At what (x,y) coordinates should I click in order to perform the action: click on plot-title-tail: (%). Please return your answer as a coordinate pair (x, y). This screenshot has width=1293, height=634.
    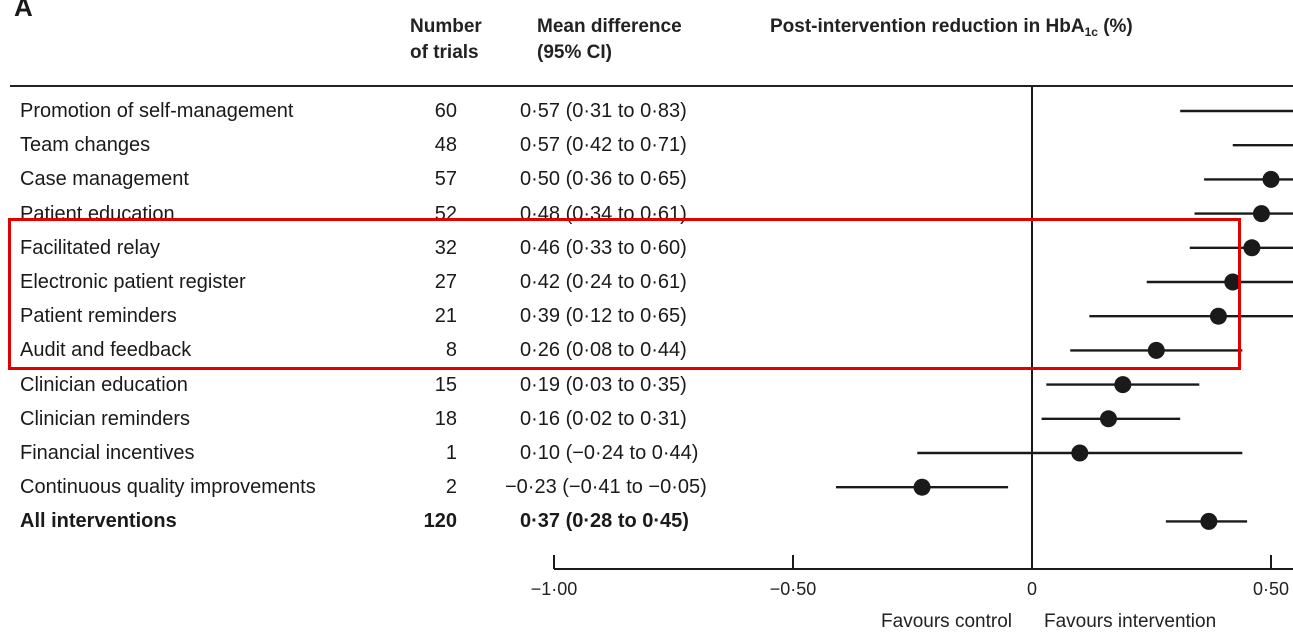
    Looking at the image, I should click on (1115, 26).